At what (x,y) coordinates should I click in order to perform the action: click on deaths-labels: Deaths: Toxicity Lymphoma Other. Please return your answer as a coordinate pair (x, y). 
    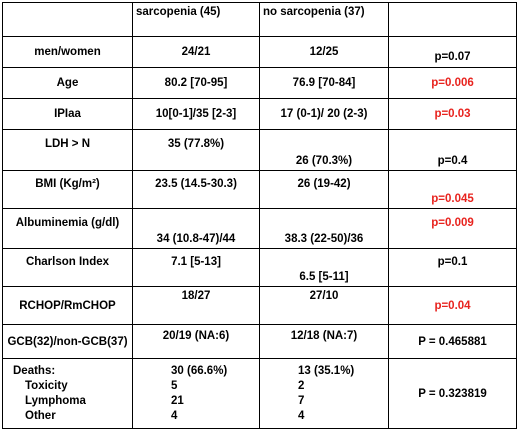
    Looking at the image, I should click on (67, 393).